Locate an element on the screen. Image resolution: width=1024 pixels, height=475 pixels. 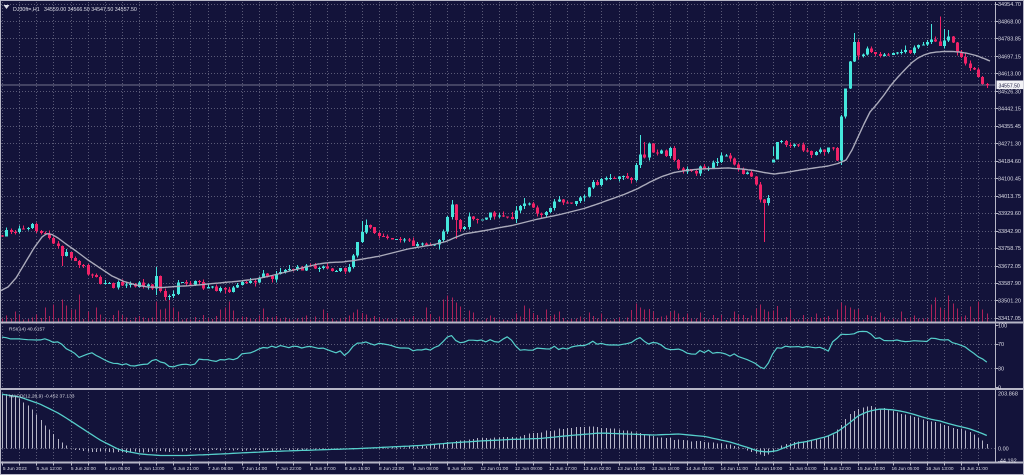
svg-text: RSI(14) 40.6157 is located at coordinates (27, 330).